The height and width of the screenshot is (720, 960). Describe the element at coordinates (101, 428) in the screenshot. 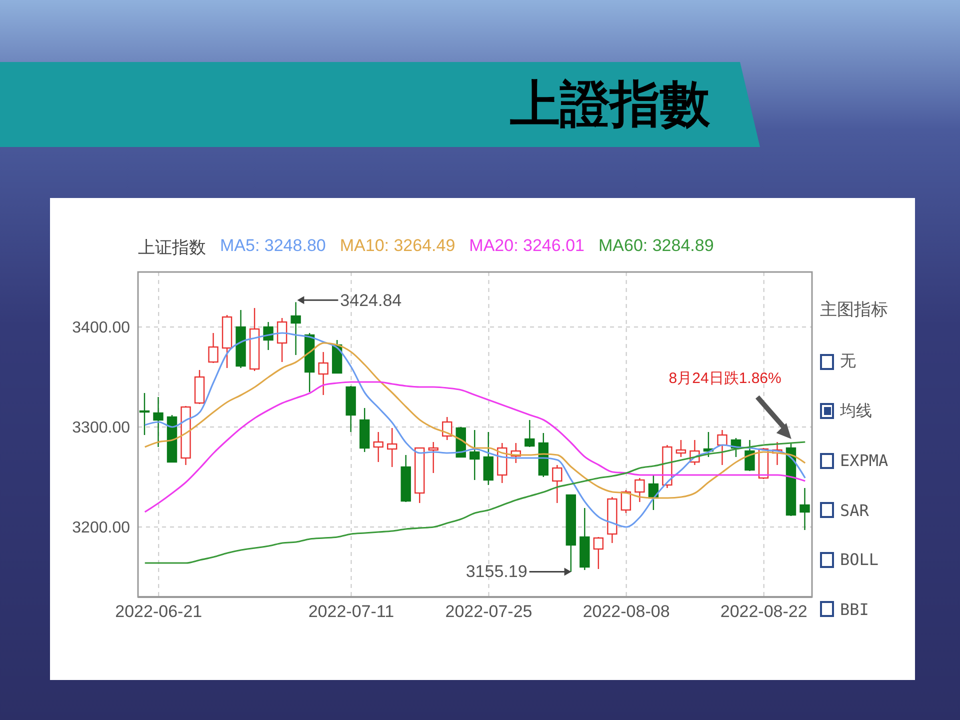

I see `y-tick-label: 3300.00` at that location.